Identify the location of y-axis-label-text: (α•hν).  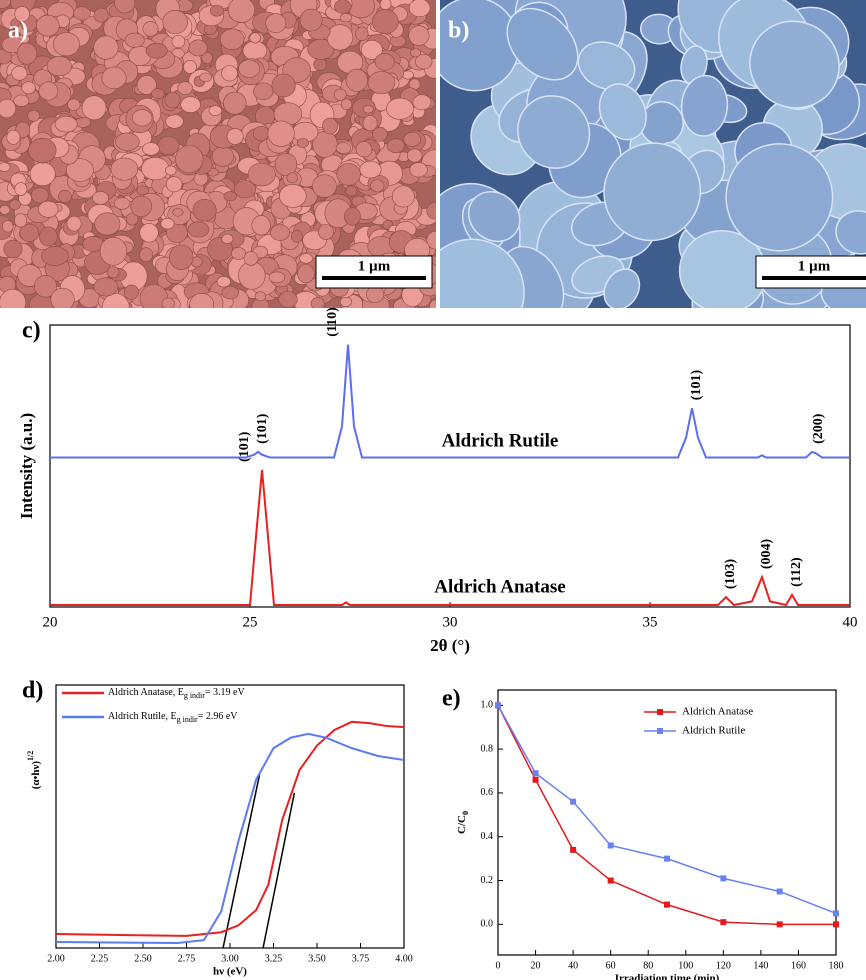
(36, 775).